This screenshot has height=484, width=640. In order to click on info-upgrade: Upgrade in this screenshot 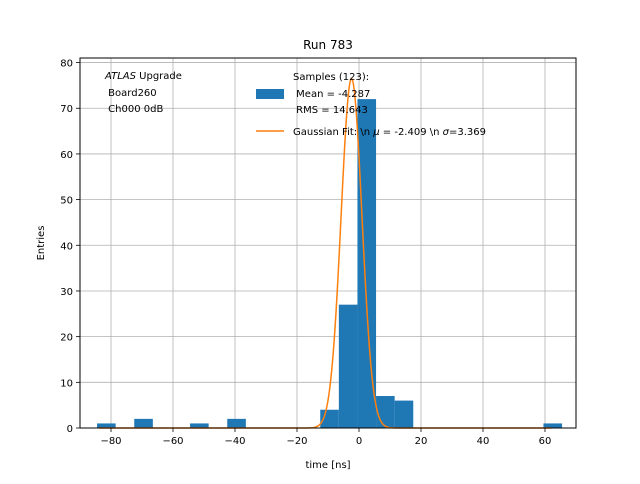, I will do `click(159, 76)`.